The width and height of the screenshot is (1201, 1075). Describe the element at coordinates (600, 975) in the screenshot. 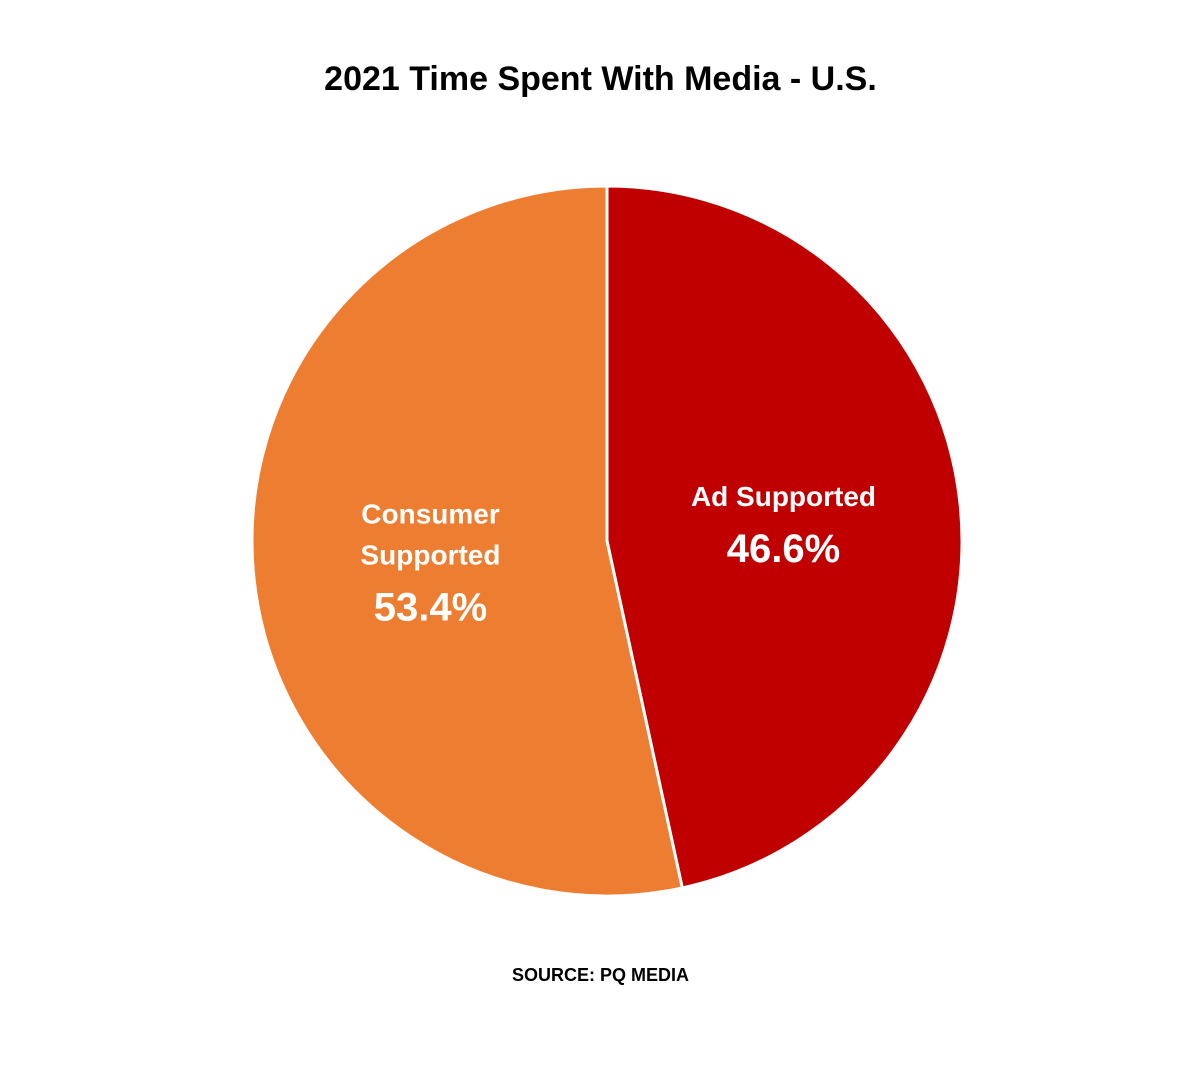

I see `chart-source: SOURCE: PQ MEDIA` at that location.